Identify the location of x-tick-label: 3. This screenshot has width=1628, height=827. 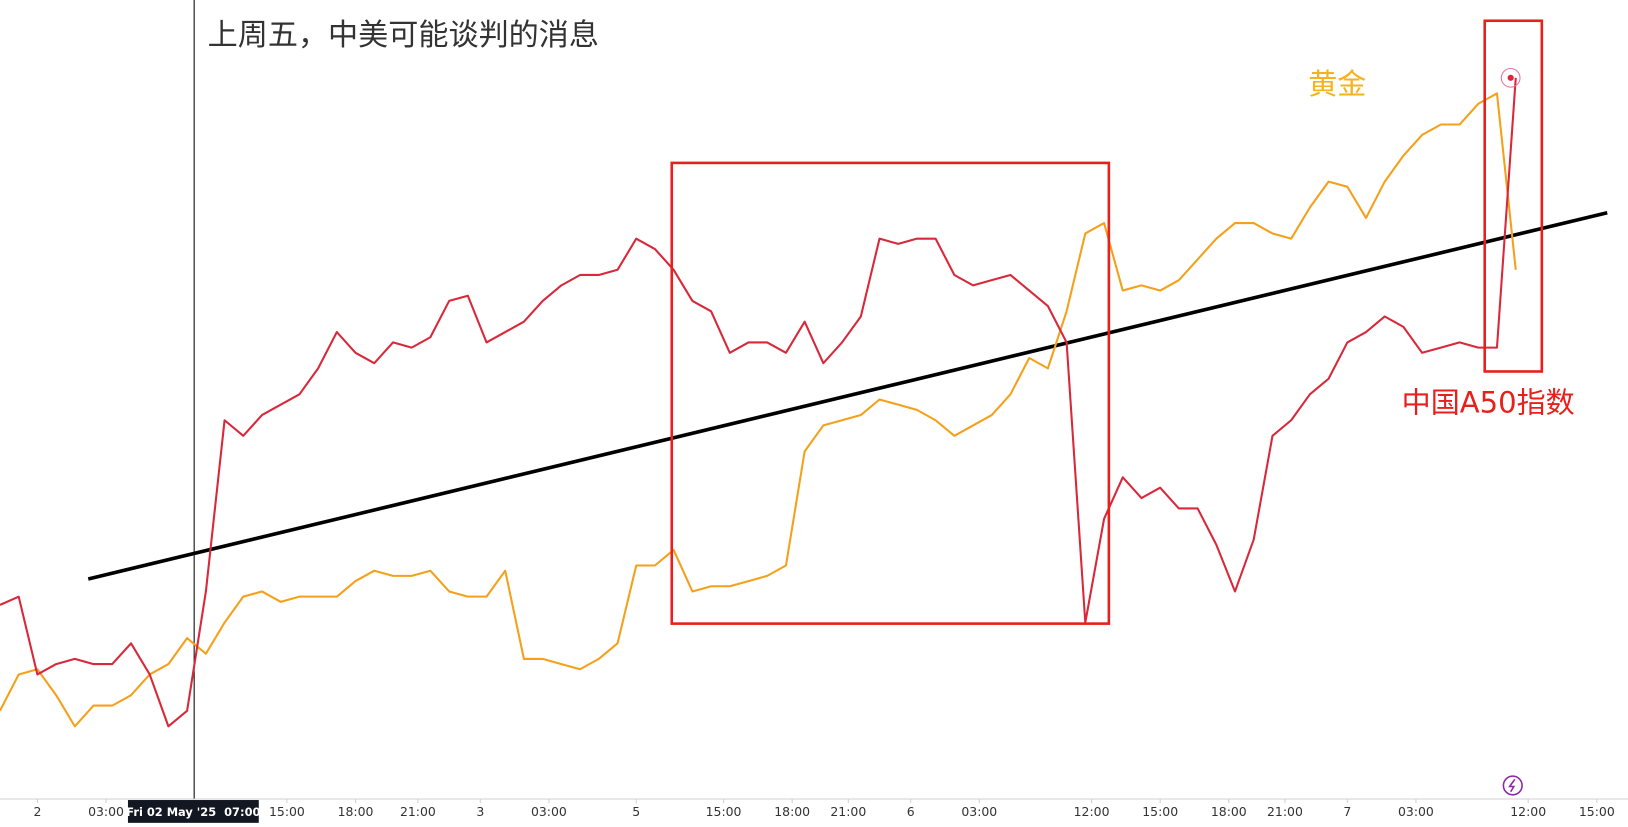
(480, 811).